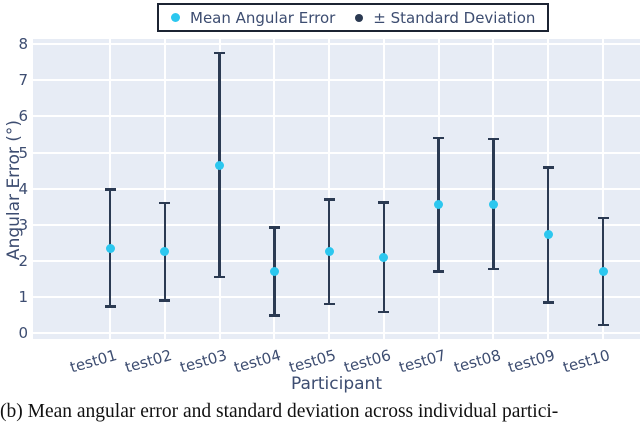 The image size is (640, 431). Describe the element at coordinates (258, 361) in the screenshot. I see `x-tick-label: test04` at that location.